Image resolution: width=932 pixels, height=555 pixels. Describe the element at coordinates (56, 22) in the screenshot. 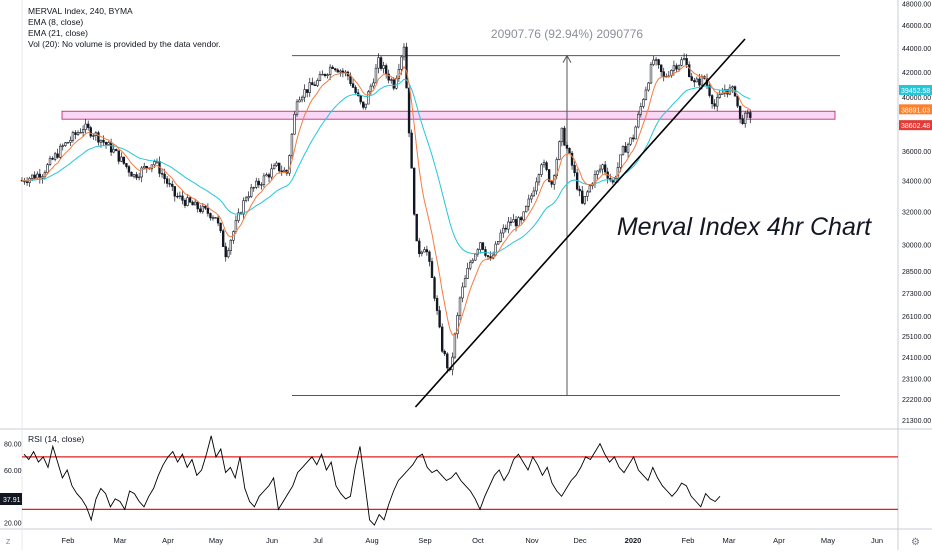

I see `legend-ema8: EMA (8, close)` at that location.